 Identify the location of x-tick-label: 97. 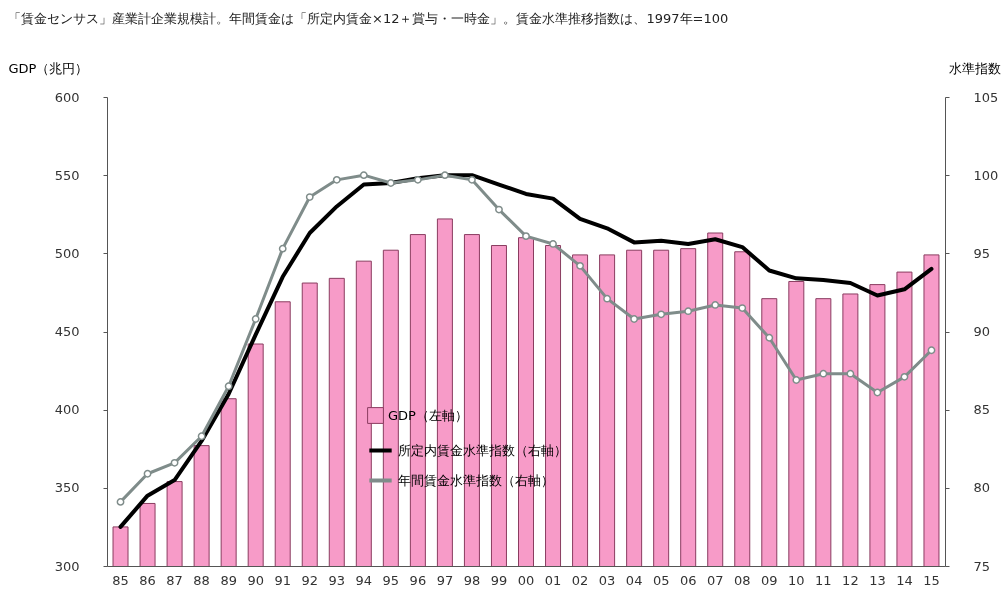
(445, 580).